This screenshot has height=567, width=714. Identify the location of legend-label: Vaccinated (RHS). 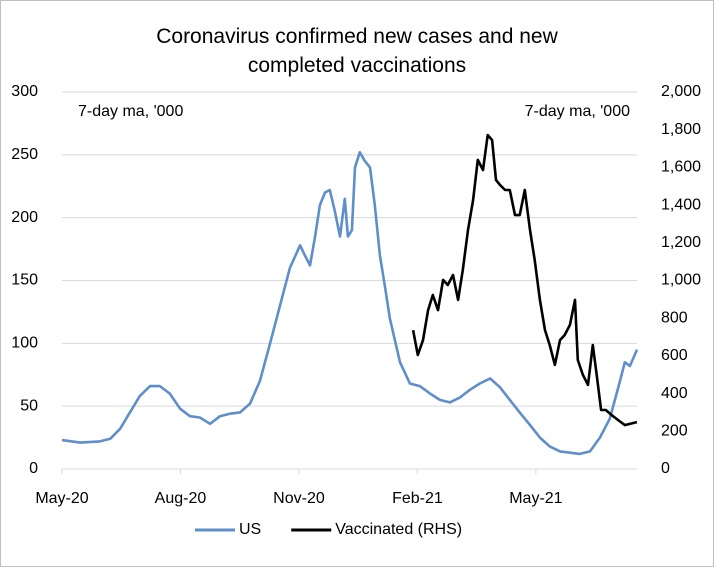
(398, 529).